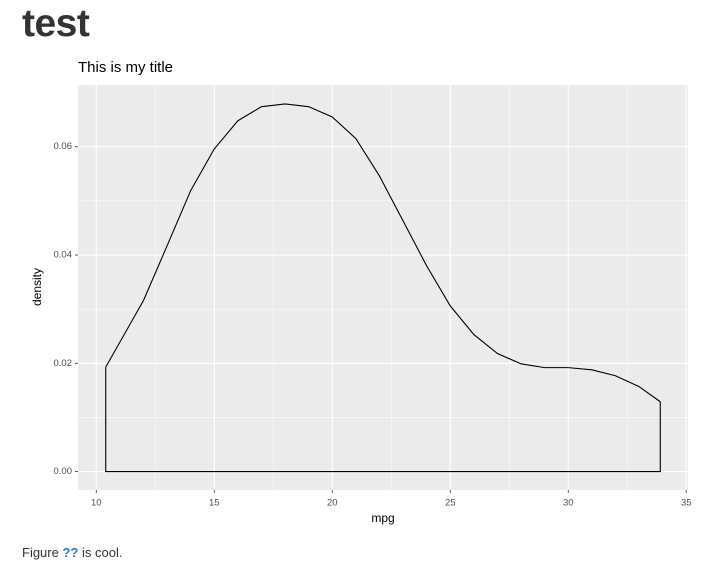 This screenshot has width=708, height=577. What do you see at coordinates (63, 363) in the screenshot?
I see `y-tick-label: 0.02` at bounding box center [63, 363].